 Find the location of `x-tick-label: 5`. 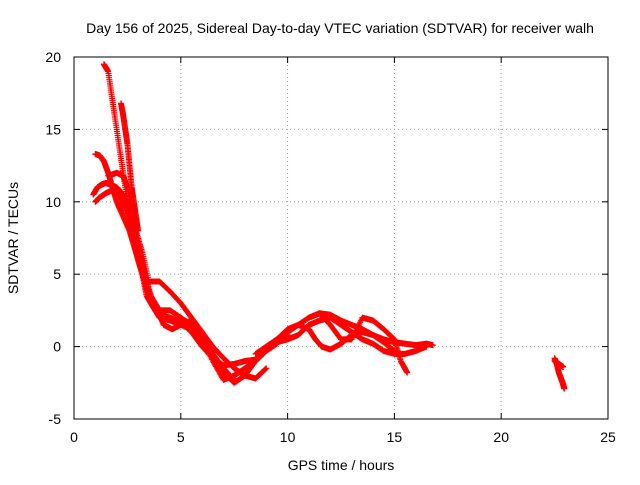

x-tick-label: 5 is located at coordinates (181, 437).